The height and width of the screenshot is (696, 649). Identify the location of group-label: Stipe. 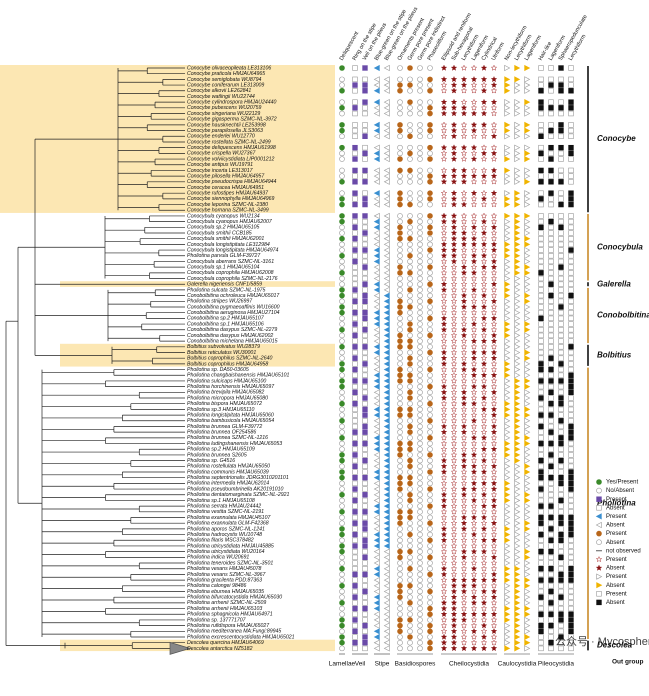
(382, 664).